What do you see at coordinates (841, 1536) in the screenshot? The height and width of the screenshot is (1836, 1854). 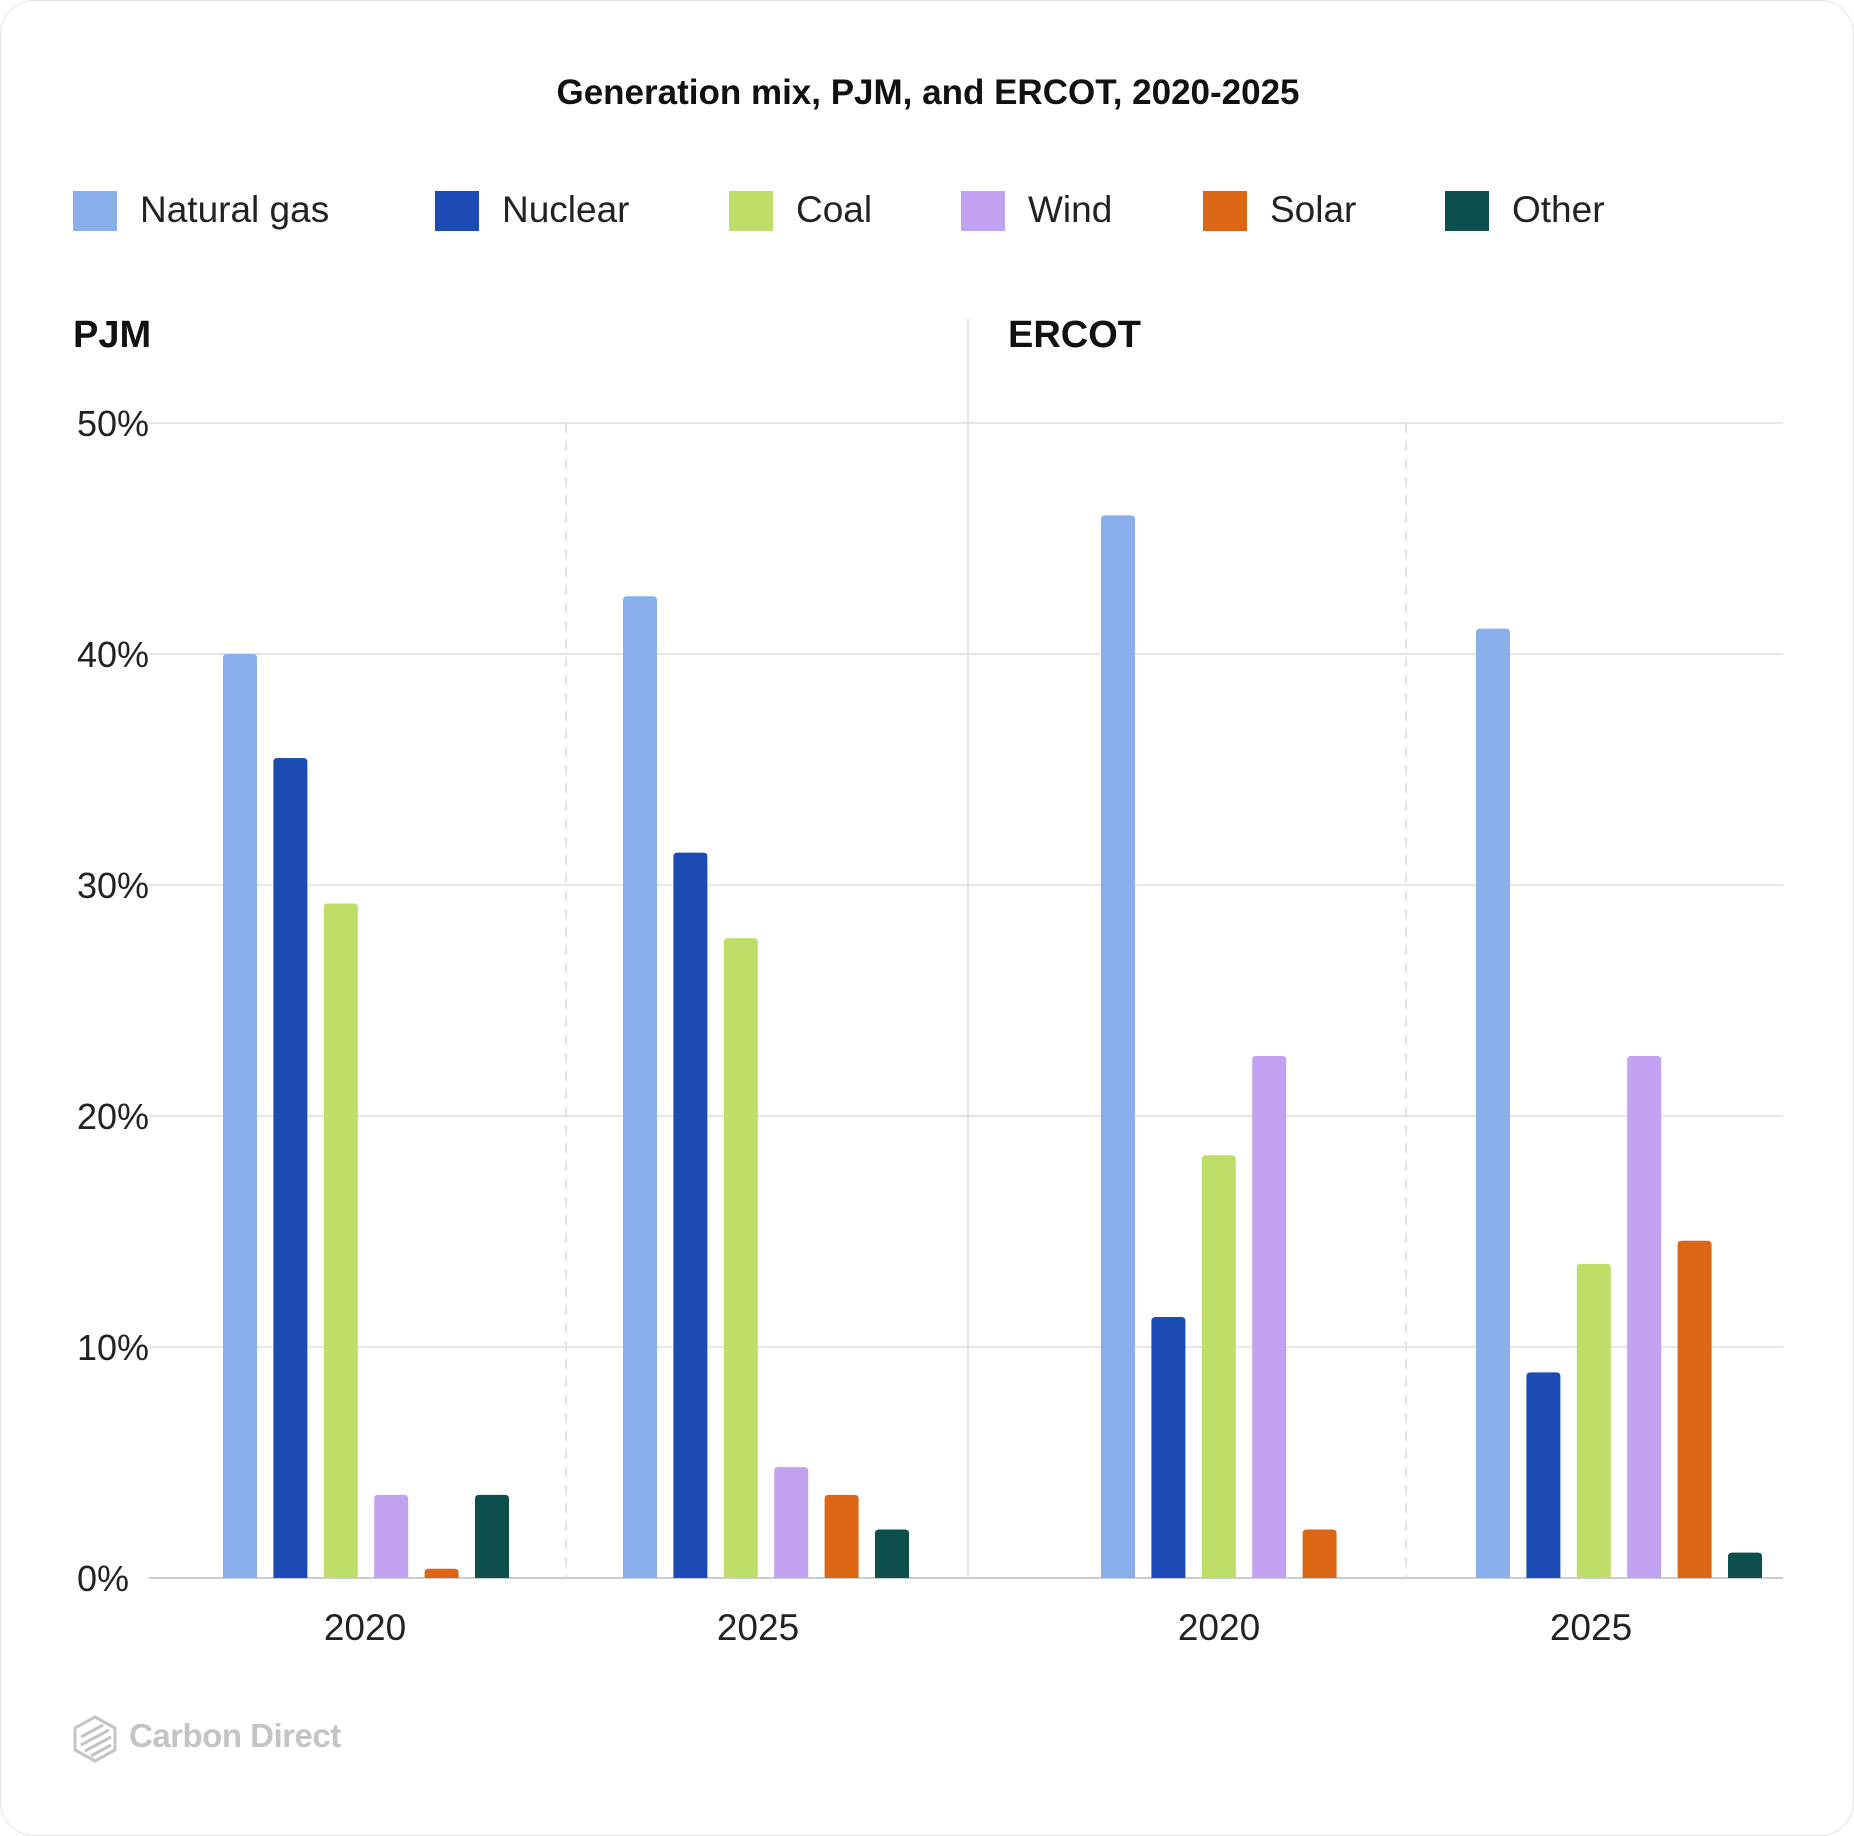 I see `bar-pjm-2025-solar` at bounding box center [841, 1536].